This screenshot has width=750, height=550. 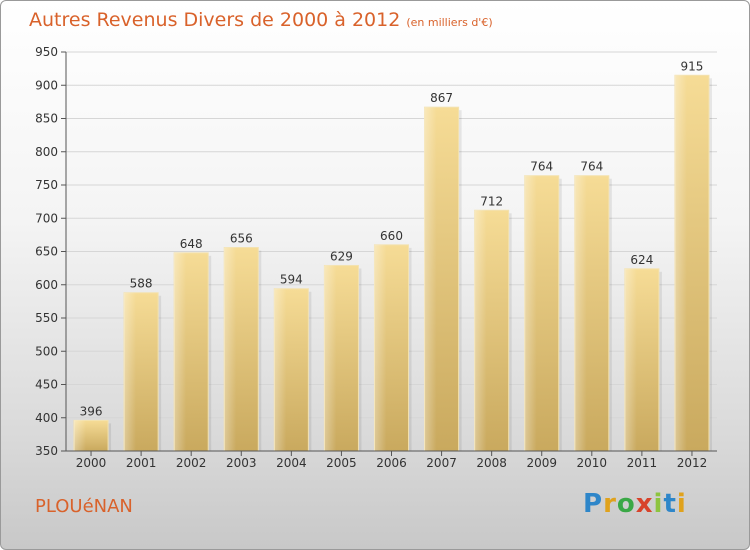 What do you see at coordinates (91, 463) in the screenshot?
I see `x-tick-label: 2000` at bounding box center [91, 463].